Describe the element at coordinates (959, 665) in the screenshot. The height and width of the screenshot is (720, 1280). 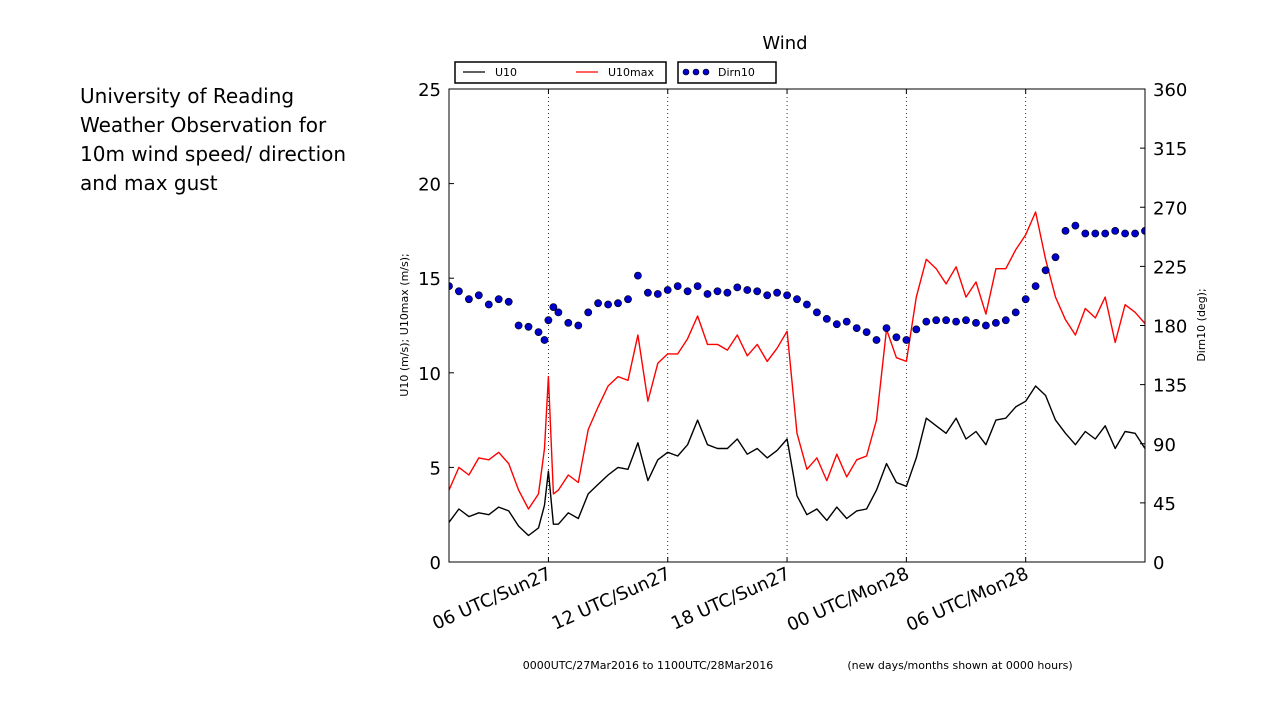
I see `x-axis-label-note: (new days/months shown at 0000 hours)` at that location.